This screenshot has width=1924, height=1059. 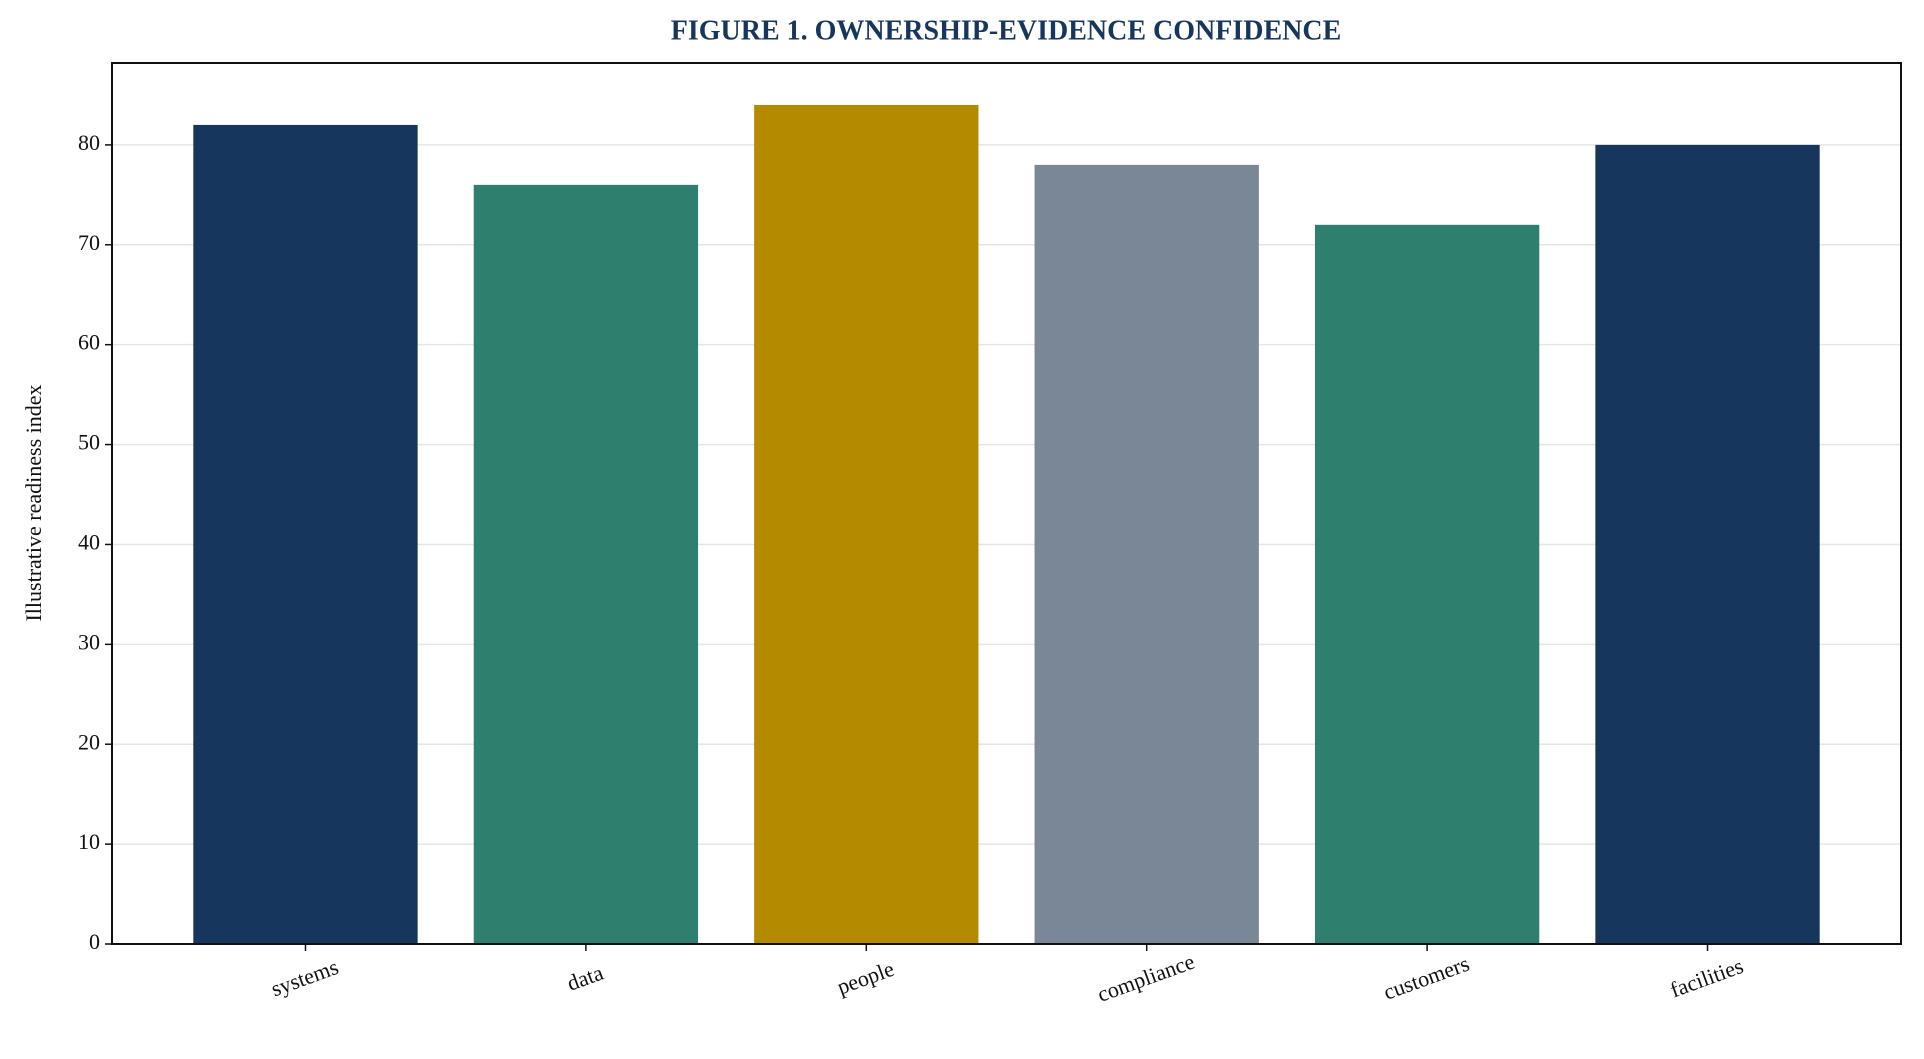 What do you see at coordinates (1006, 30) in the screenshot?
I see `chart-title: FIGURE 1. OWNERSHIP-EVIDENCE CONFIDENCE` at bounding box center [1006, 30].